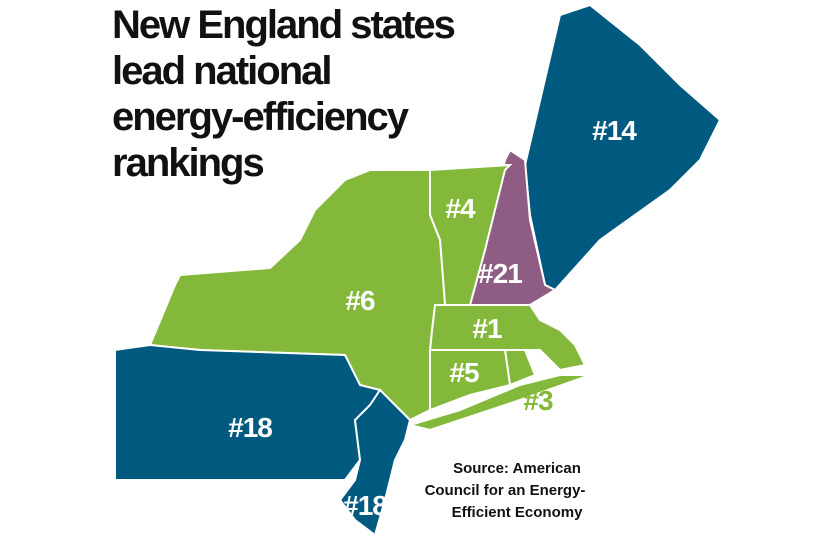 The width and height of the screenshot is (814, 543). What do you see at coordinates (187, 163) in the screenshot?
I see `title-line: rankings` at bounding box center [187, 163].